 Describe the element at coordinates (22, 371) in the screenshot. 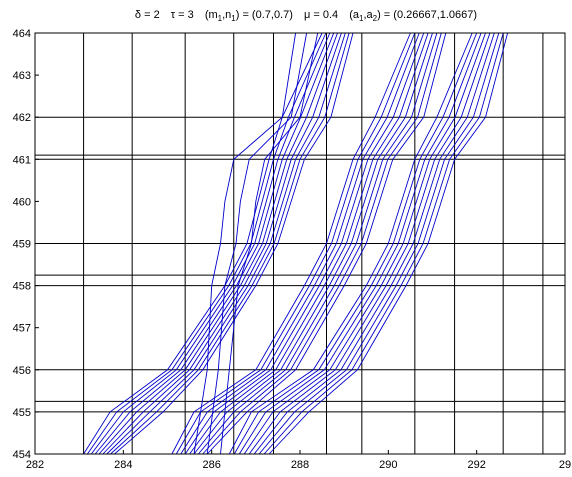

I see `y-tick-label: 456` at that location.